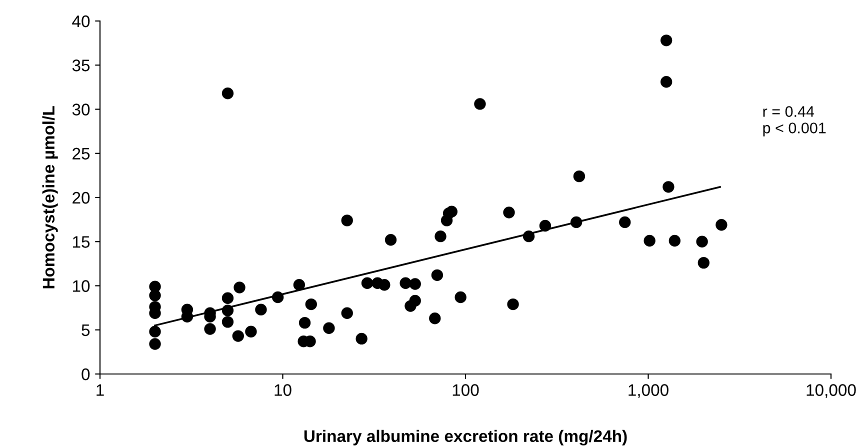 The height and width of the screenshot is (447, 864). I want to click on y-tick-label: 0, so click(86, 374).